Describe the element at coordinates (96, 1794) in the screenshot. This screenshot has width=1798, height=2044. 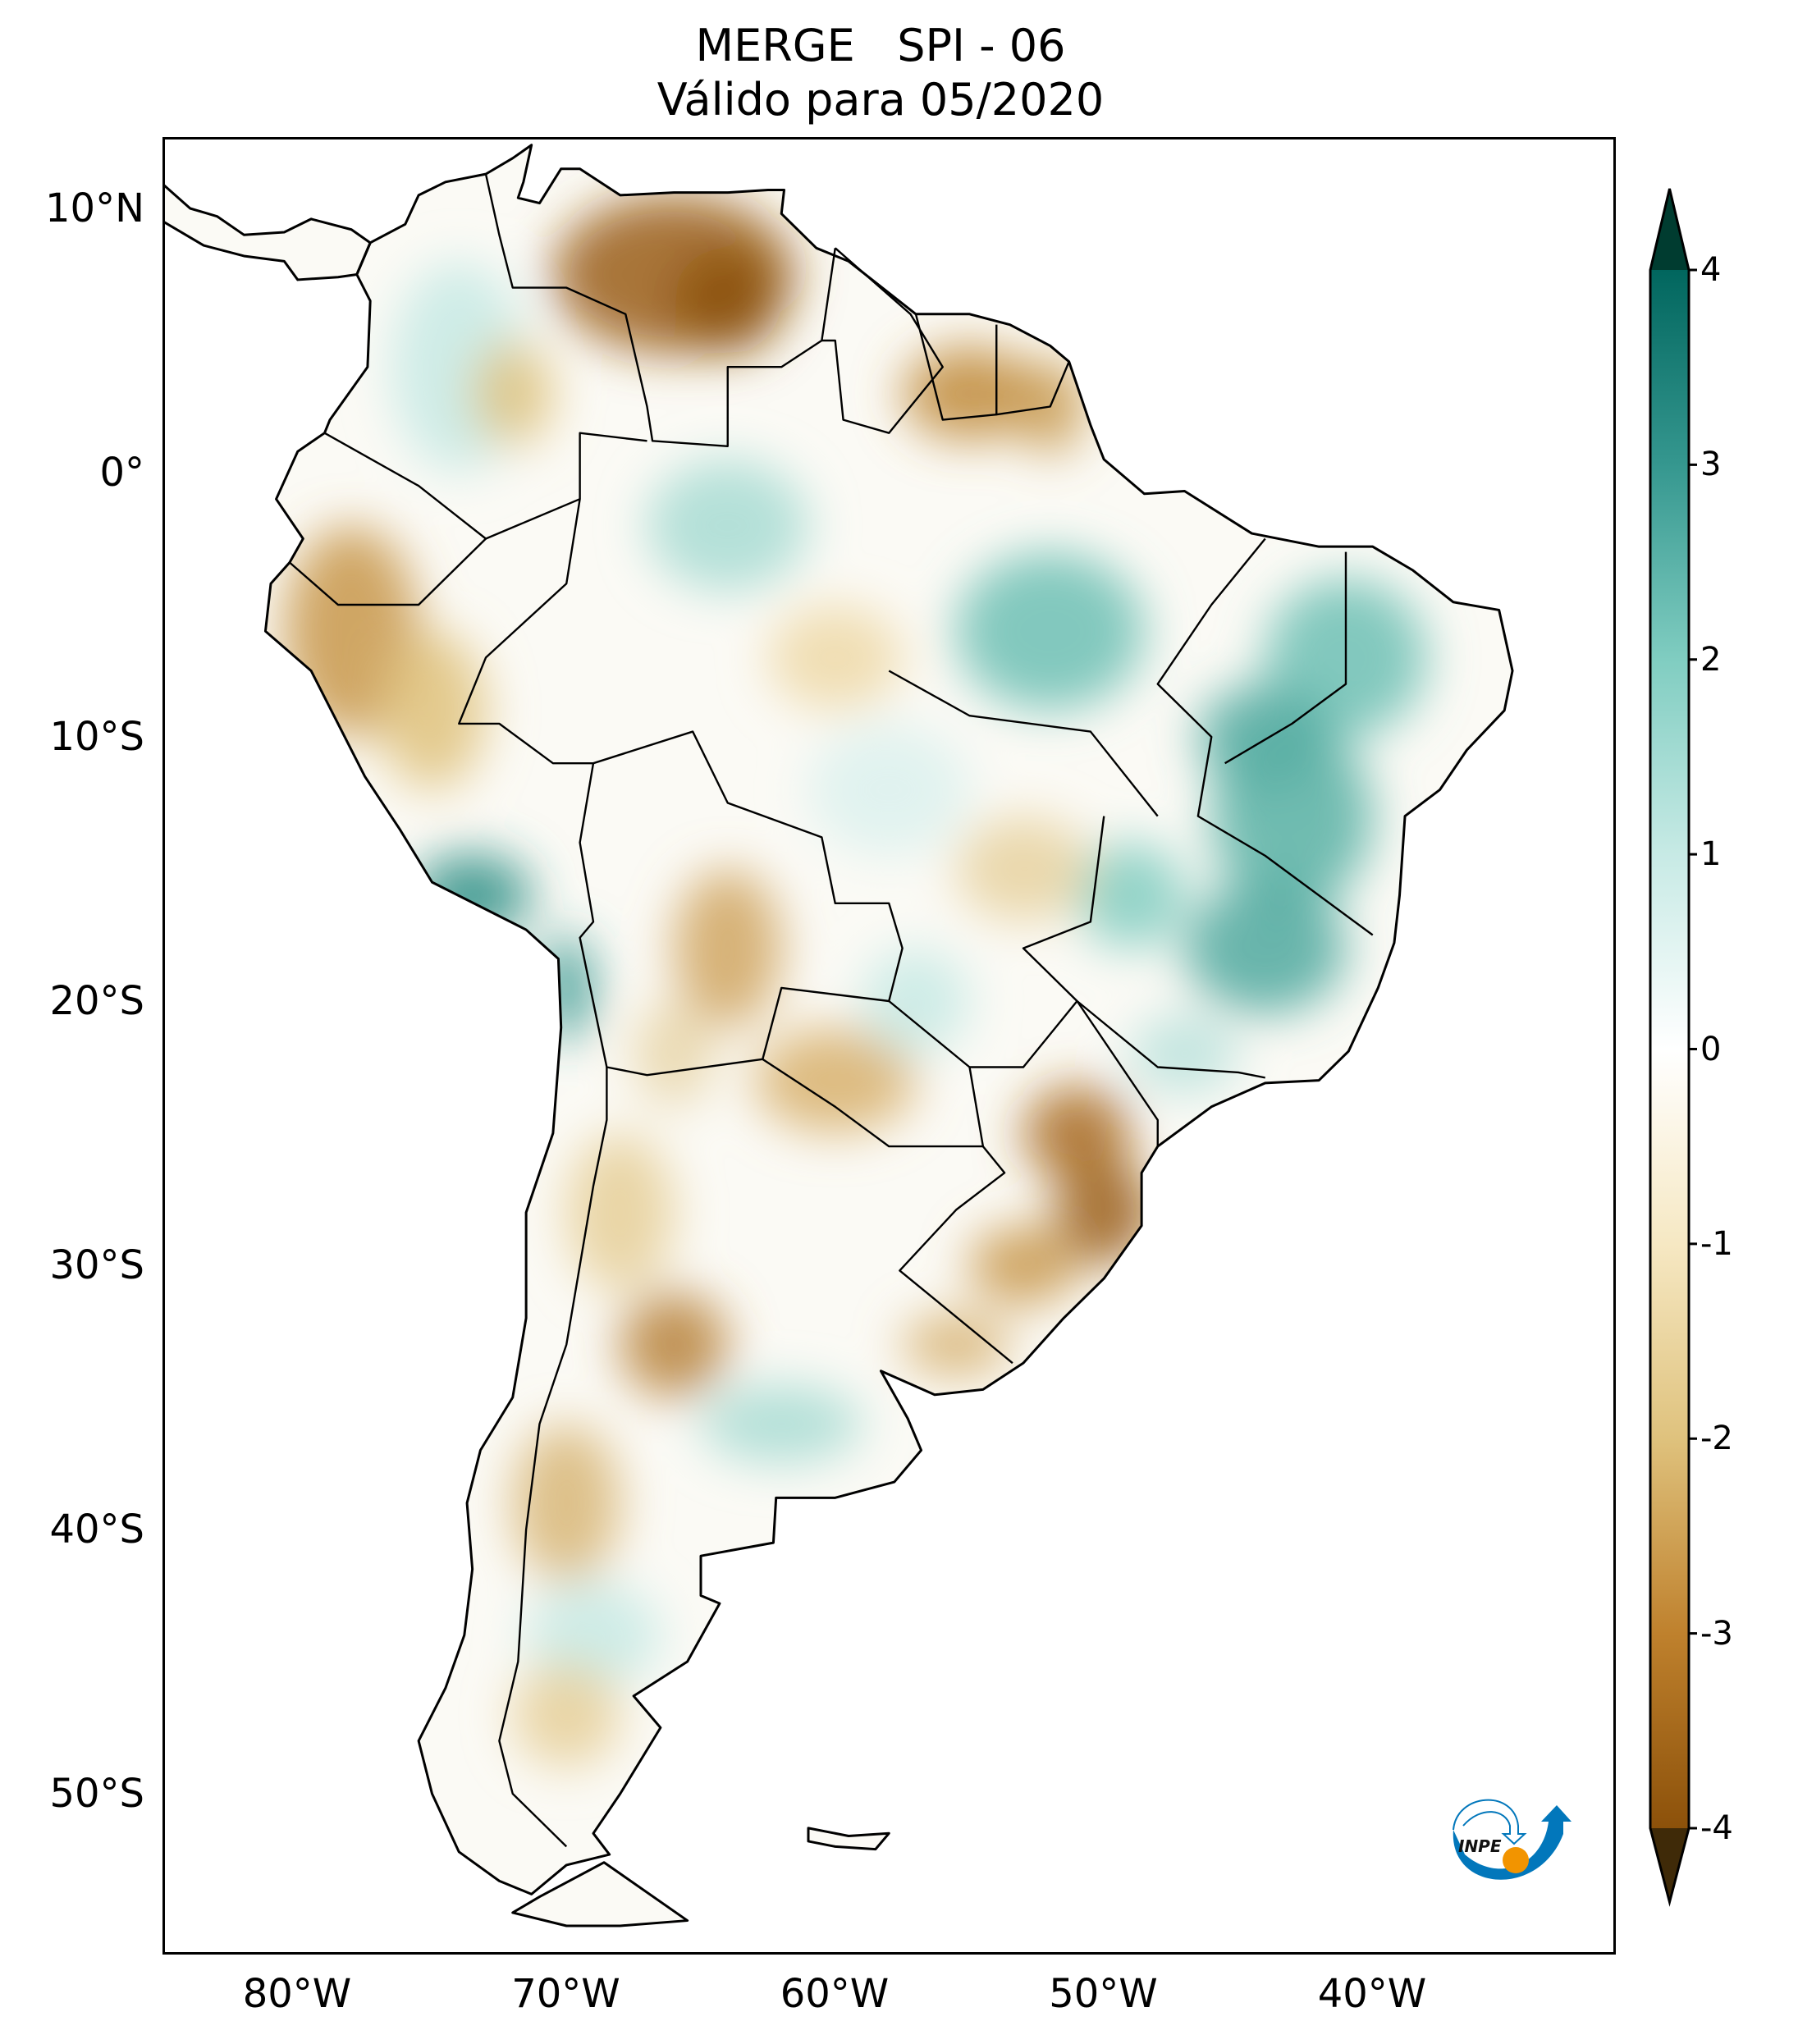
I see `lat-tick-label: 50°S` at that location.